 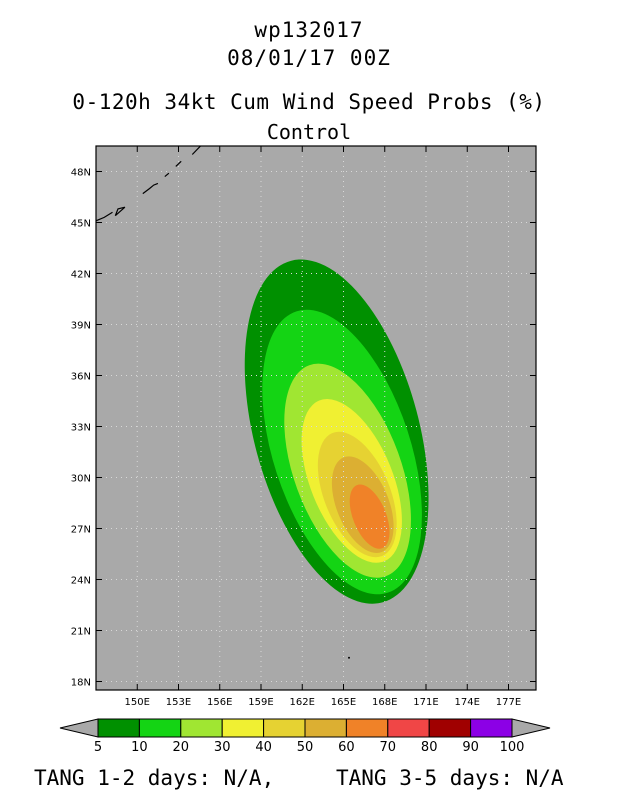 What do you see at coordinates (309, 132) in the screenshot?
I see `run-subtitle: Control` at bounding box center [309, 132].